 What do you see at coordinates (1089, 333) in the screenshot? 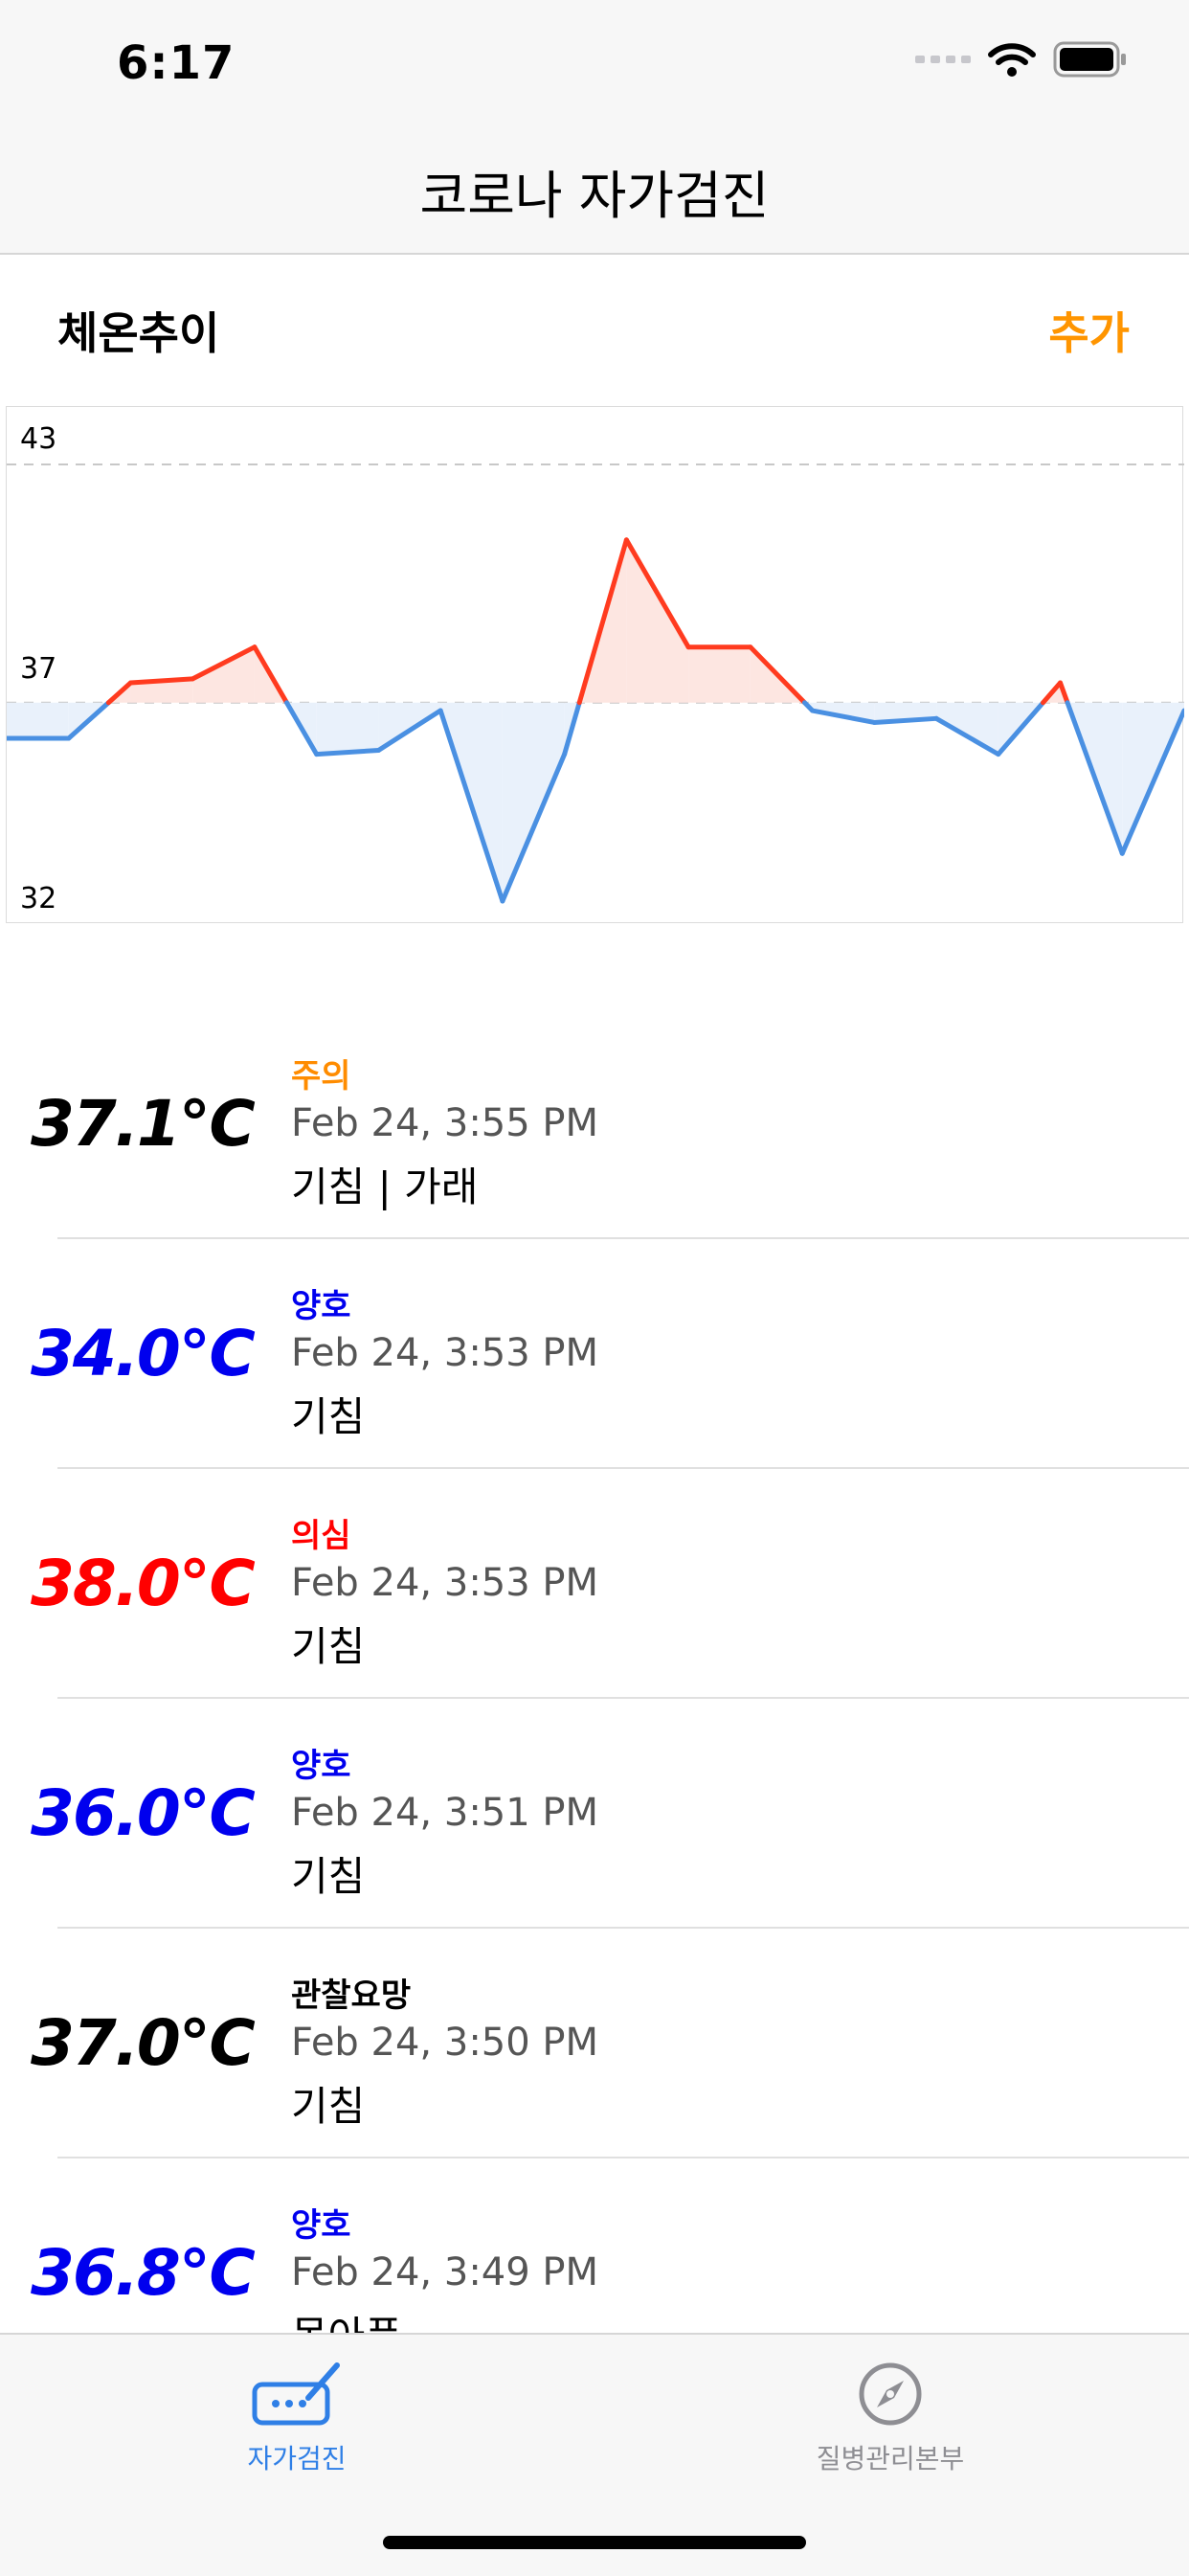
I see `add-button: 추가` at bounding box center [1089, 333].